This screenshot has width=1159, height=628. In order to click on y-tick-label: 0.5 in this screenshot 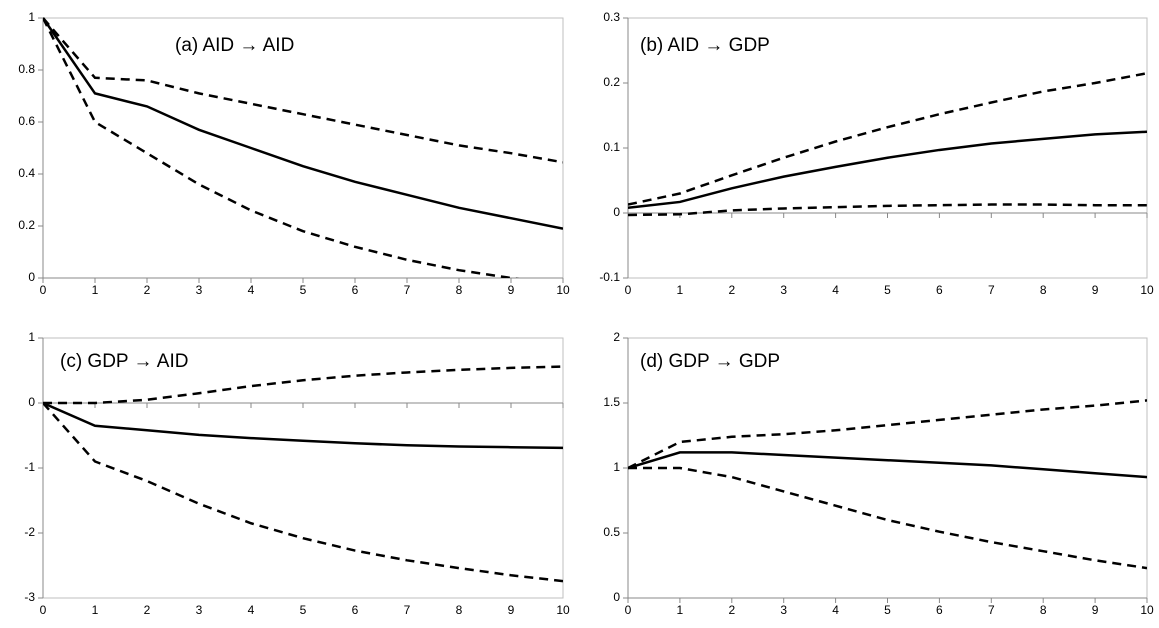, I will do `click(611, 532)`.